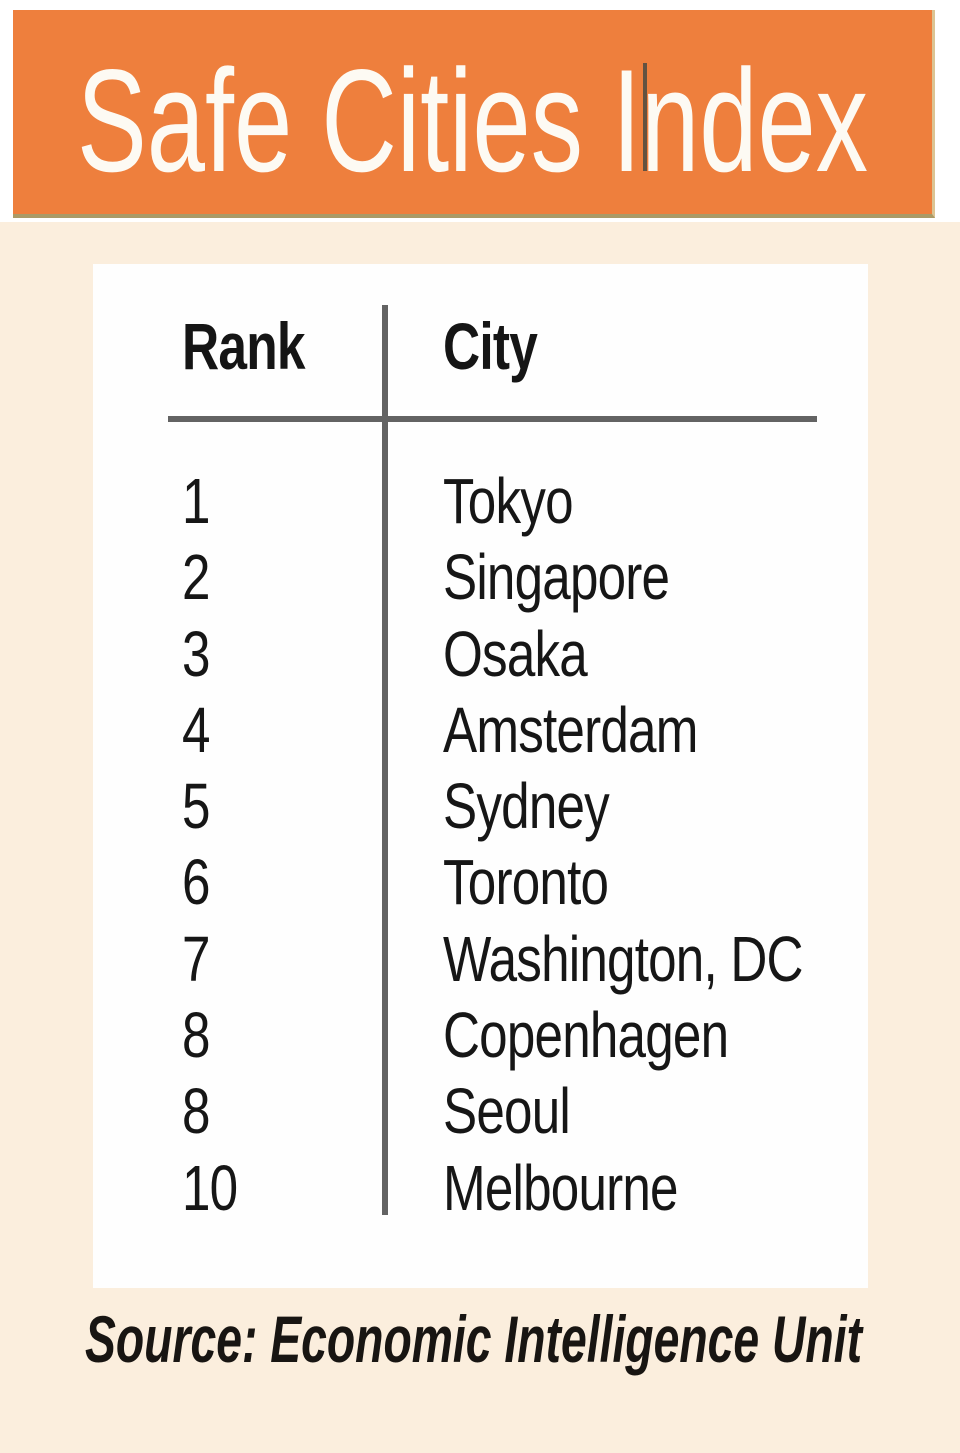 The image size is (960, 1453). What do you see at coordinates (570, 729) in the screenshot?
I see `city-value: Amsterdam` at bounding box center [570, 729].